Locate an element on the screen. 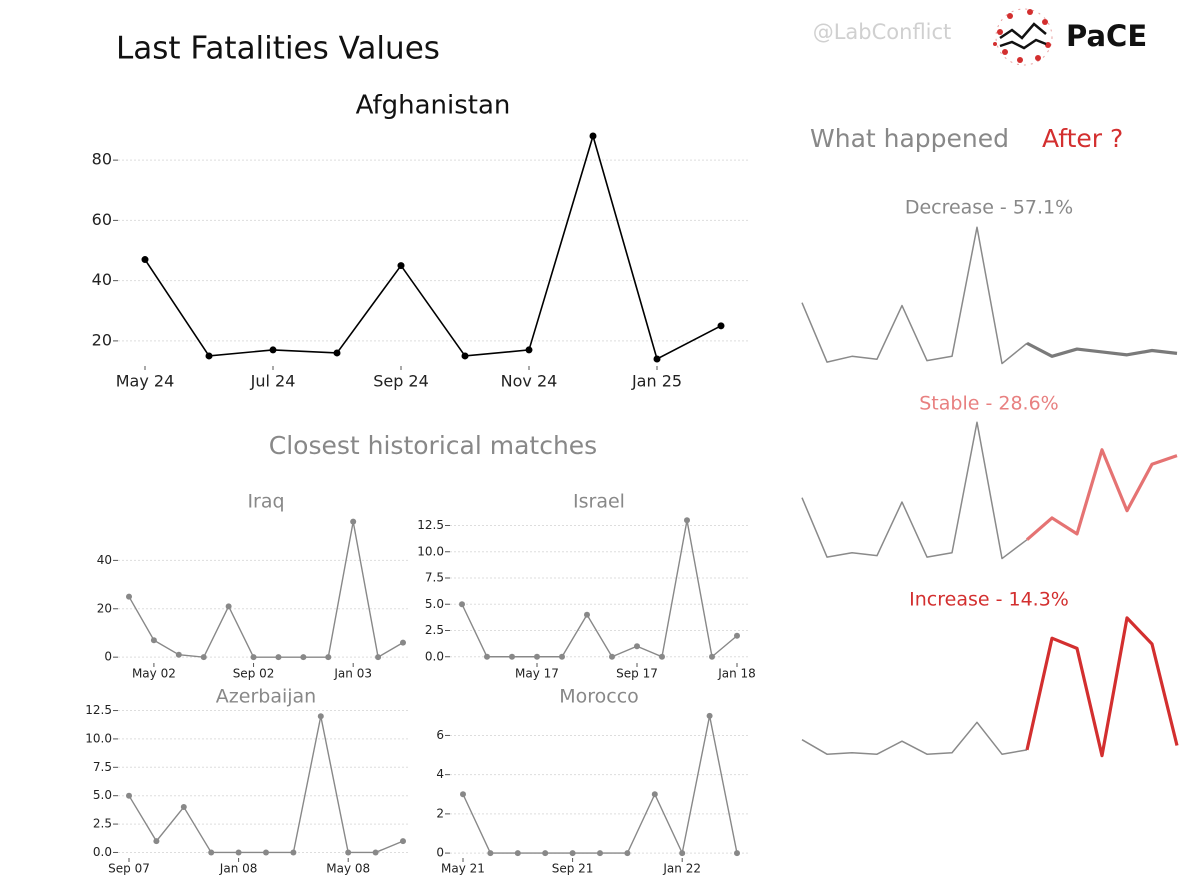 The image size is (1200, 882). logo-icon is located at coordinates (1023, 37).